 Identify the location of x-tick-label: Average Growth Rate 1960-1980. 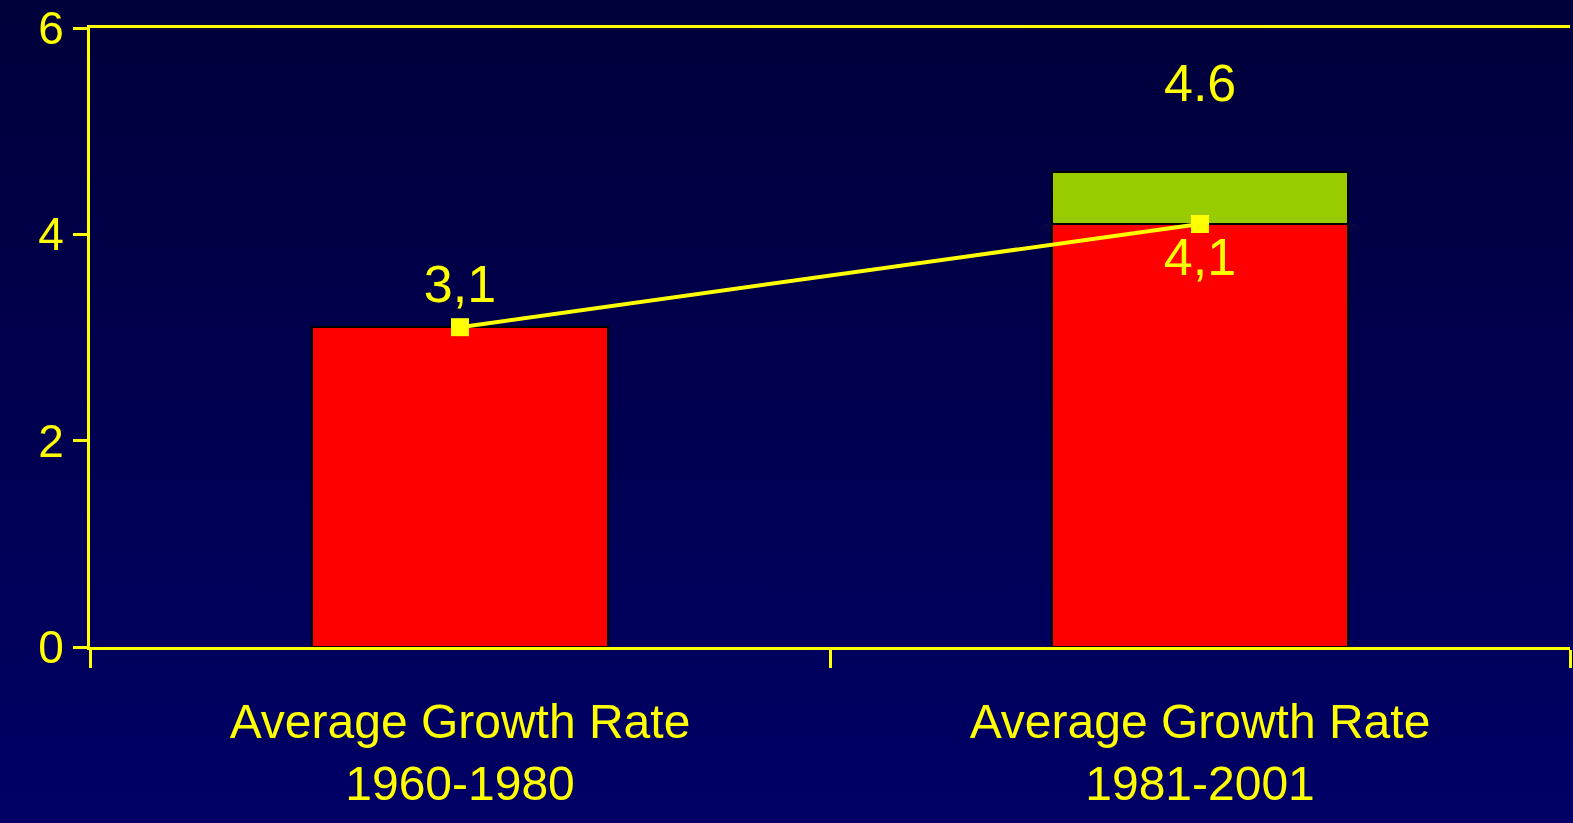
(460, 752).